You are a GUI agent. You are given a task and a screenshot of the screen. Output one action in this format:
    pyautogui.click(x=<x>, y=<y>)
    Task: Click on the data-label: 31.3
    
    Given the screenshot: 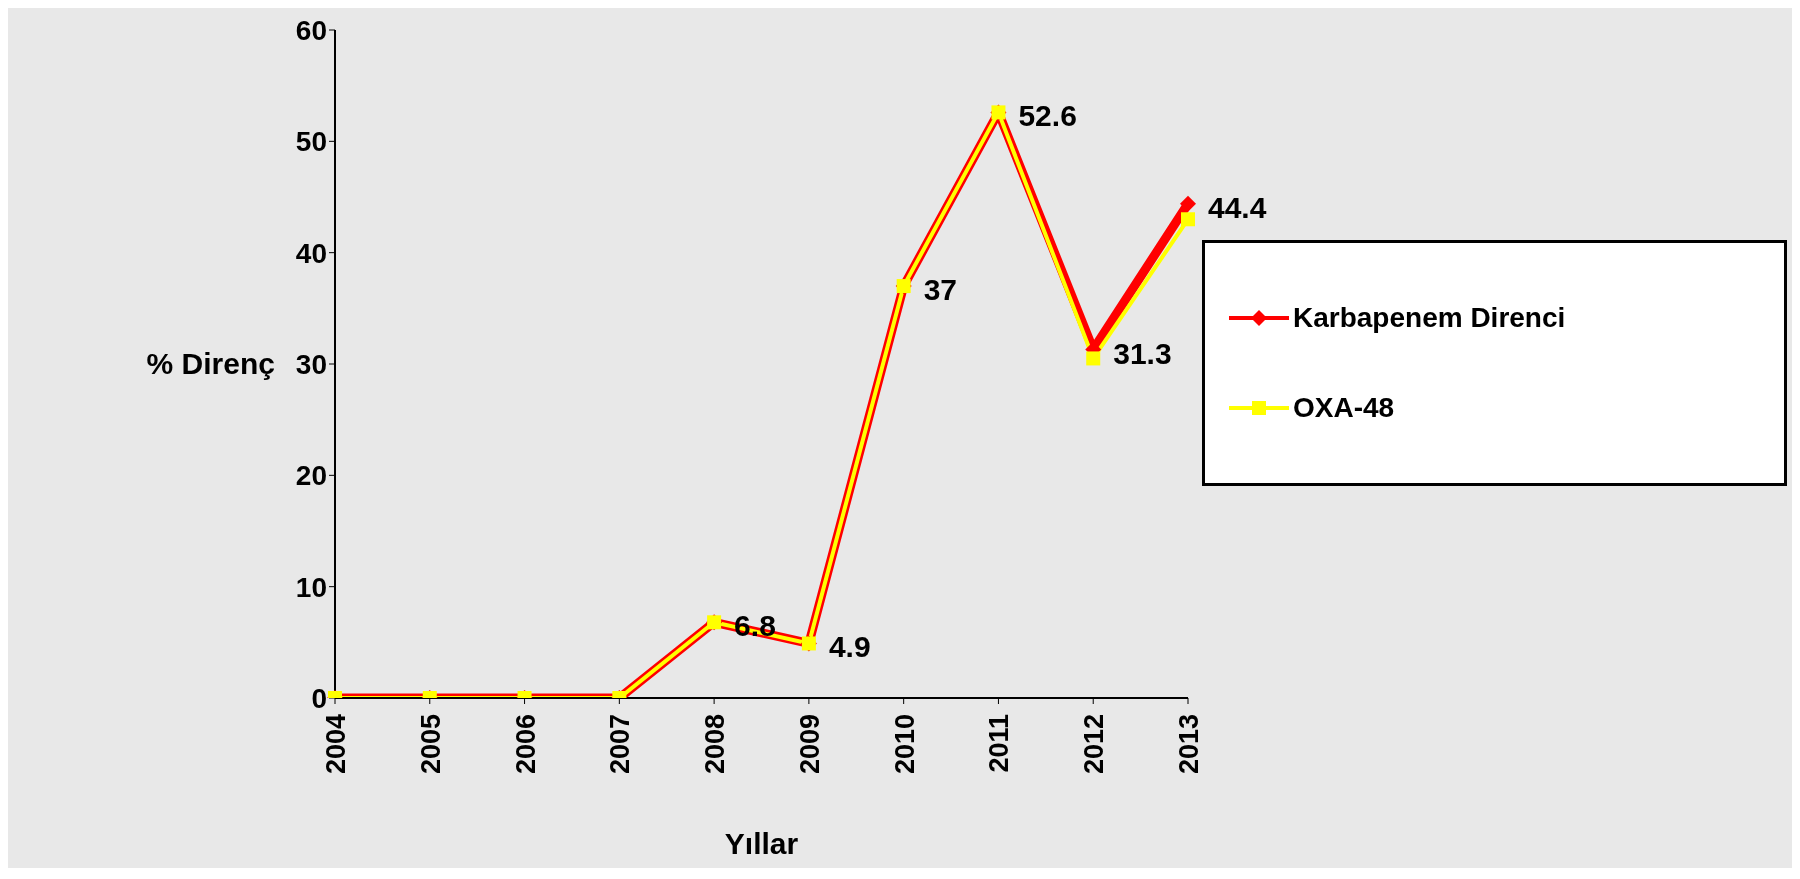 What is the action you would take?
    pyautogui.click(x=1142, y=353)
    